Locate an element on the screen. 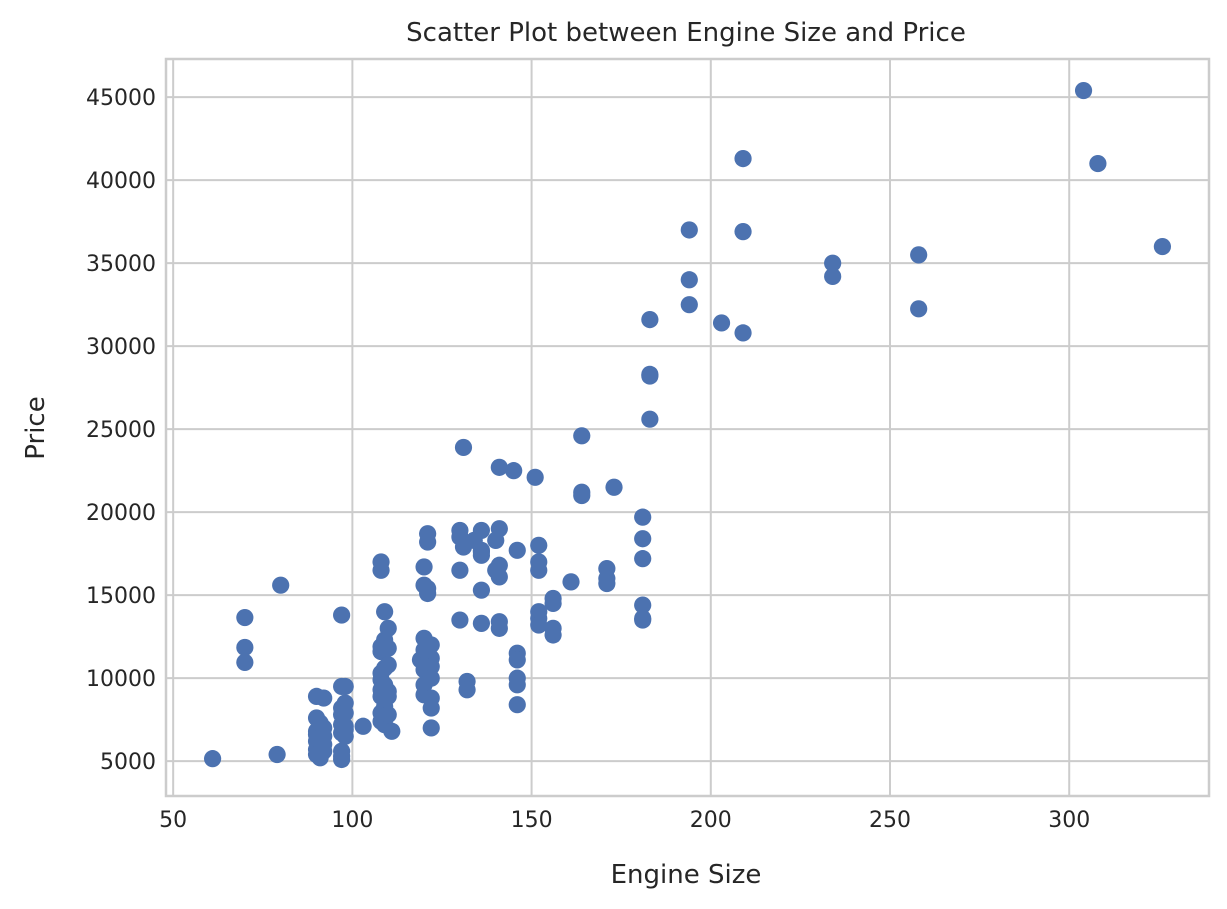  y-tick-label: 25000 is located at coordinates (121, 430).